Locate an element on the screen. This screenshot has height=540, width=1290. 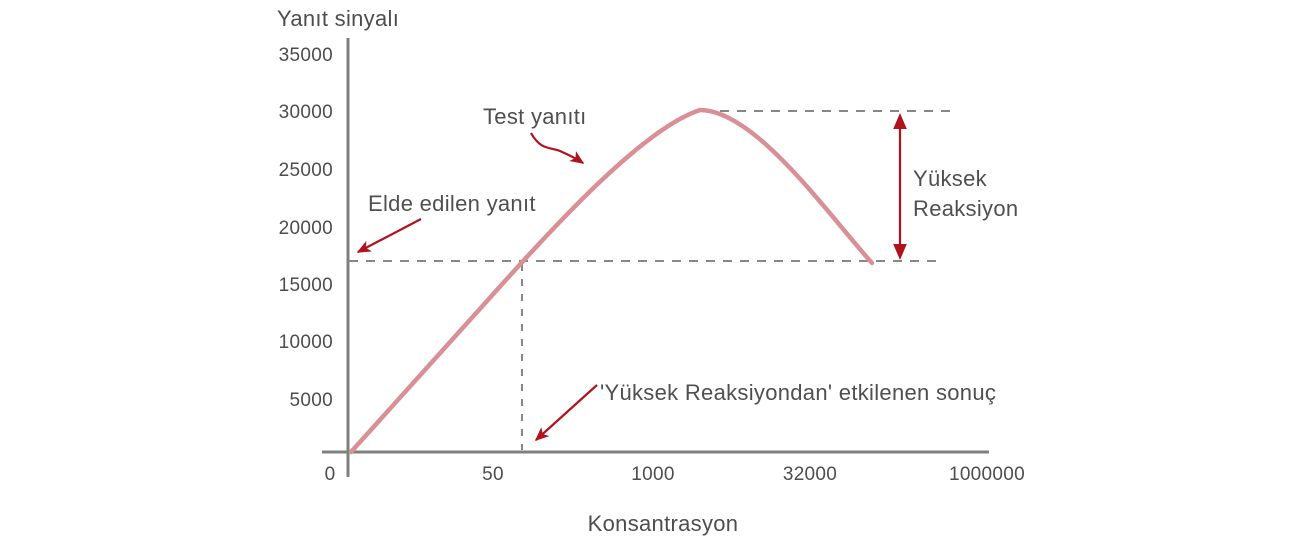
x-tick-label-1000: 1000 is located at coordinates (652, 474).